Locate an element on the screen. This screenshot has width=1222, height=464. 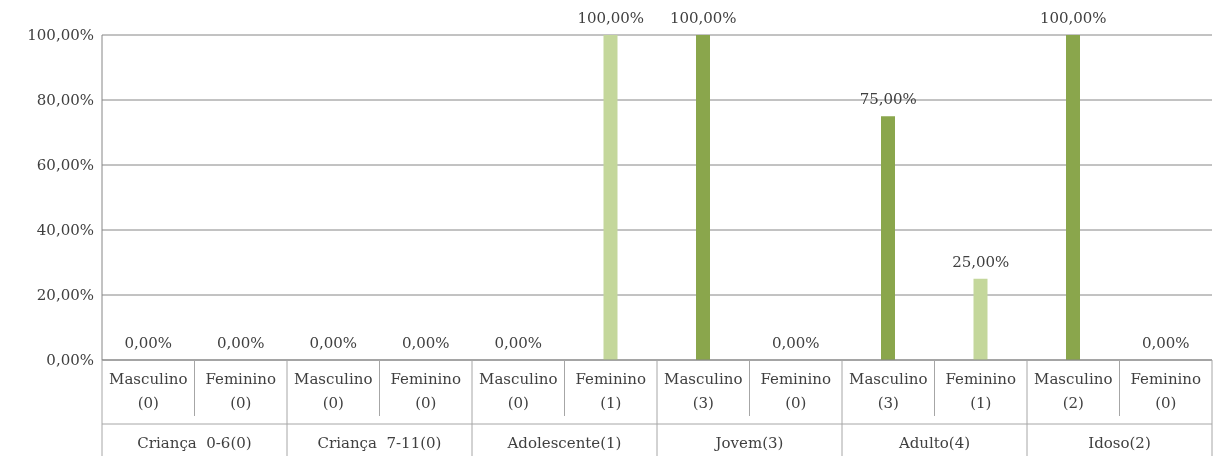
text: Adolescente(1) is located at coordinates (564, 443).